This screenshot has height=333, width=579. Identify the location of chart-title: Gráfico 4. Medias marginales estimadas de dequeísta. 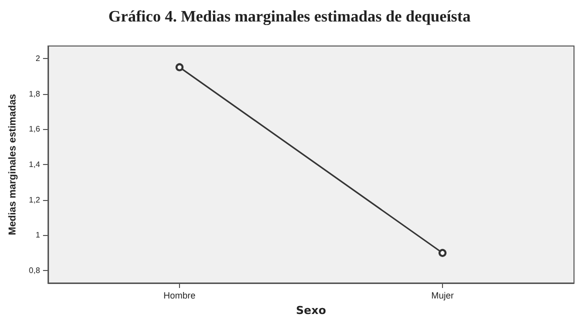
(289, 17).